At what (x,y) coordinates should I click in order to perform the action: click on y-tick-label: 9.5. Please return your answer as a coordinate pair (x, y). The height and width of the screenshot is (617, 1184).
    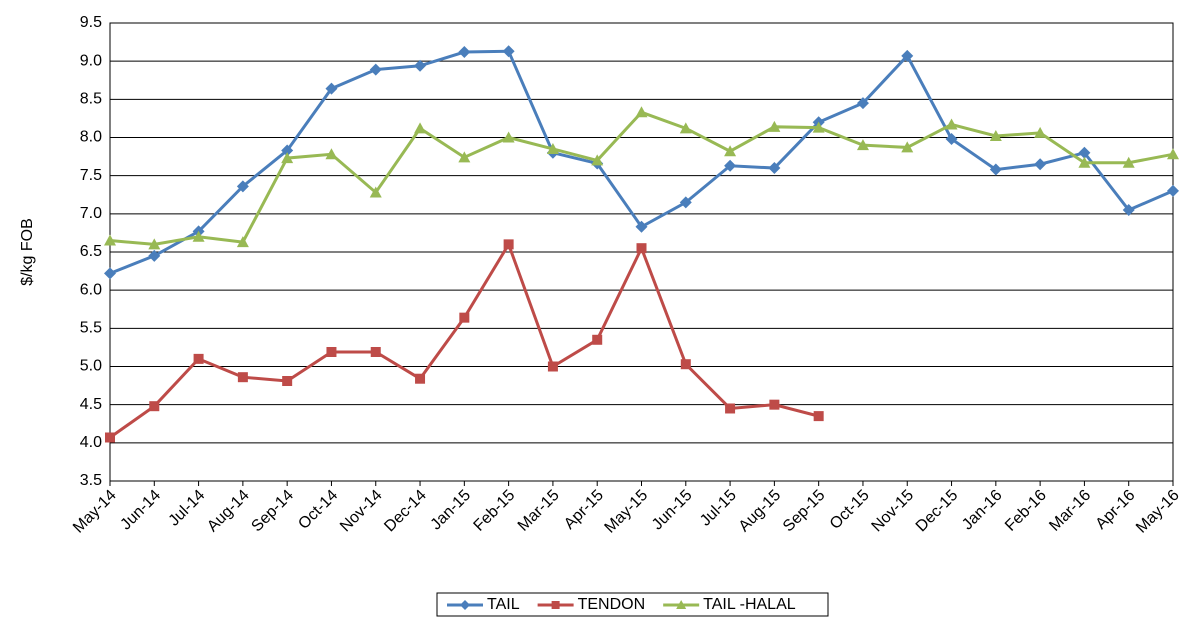
    Looking at the image, I should click on (91, 22).